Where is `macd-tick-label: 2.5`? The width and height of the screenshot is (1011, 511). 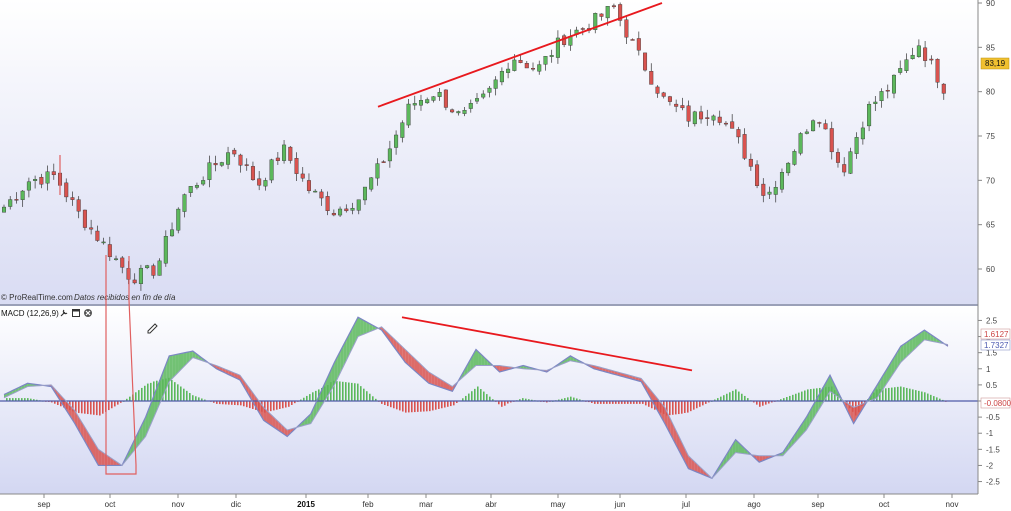
macd-tick-label: 2.5 is located at coordinates (992, 320).